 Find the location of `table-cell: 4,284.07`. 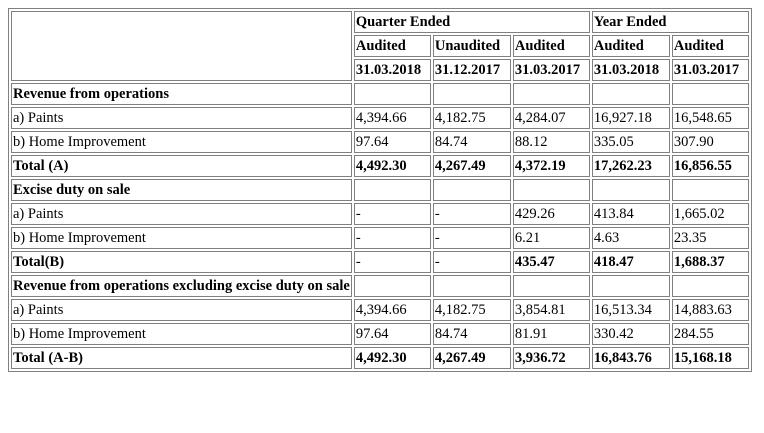

table-cell: 4,284.07 is located at coordinates (551, 118).